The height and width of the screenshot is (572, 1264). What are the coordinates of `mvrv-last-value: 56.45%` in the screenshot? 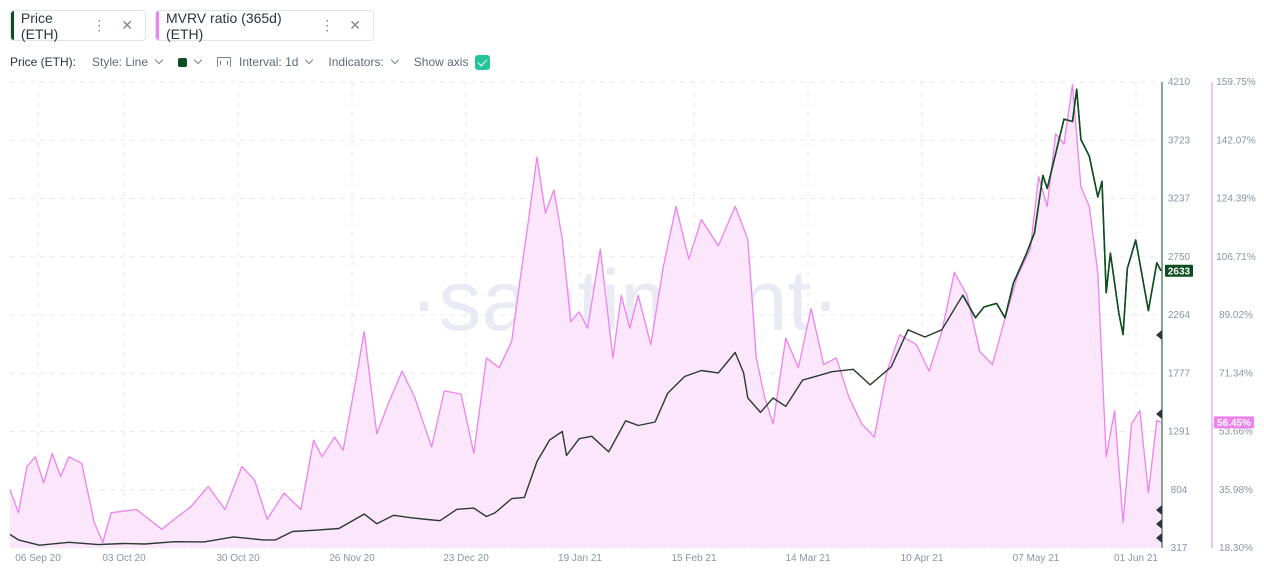 It's located at (1234, 423).